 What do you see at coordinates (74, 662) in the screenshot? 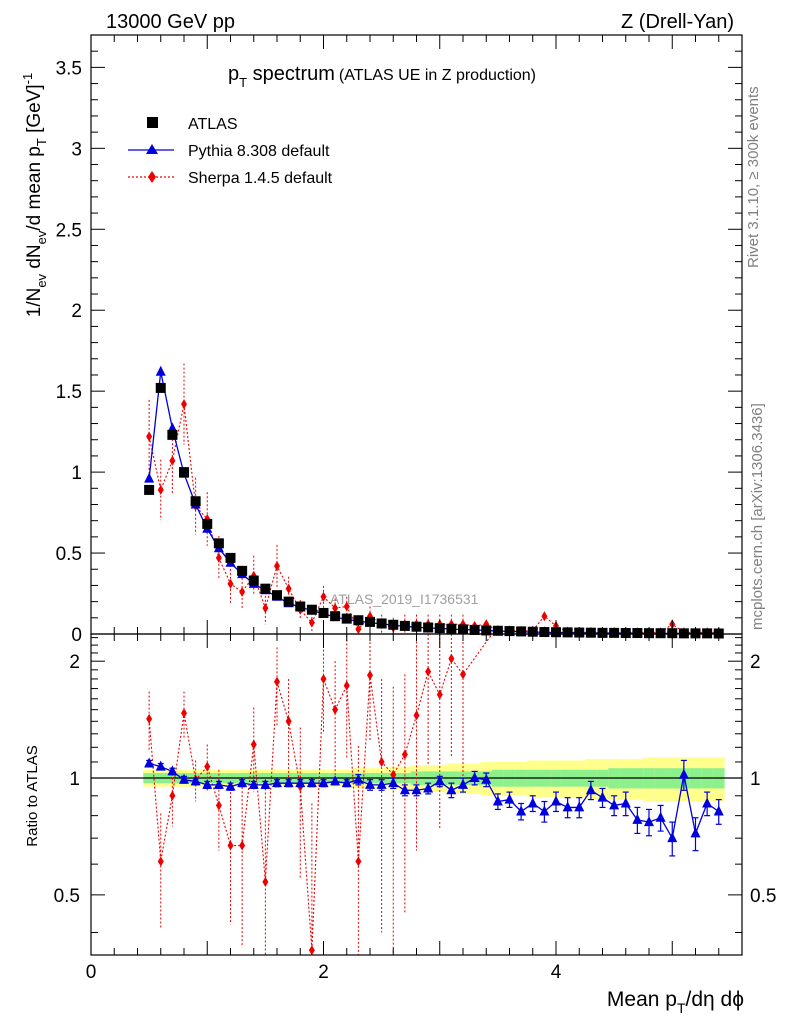
I see `ratio-y-tick-label-left: 2` at bounding box center [74, 662].